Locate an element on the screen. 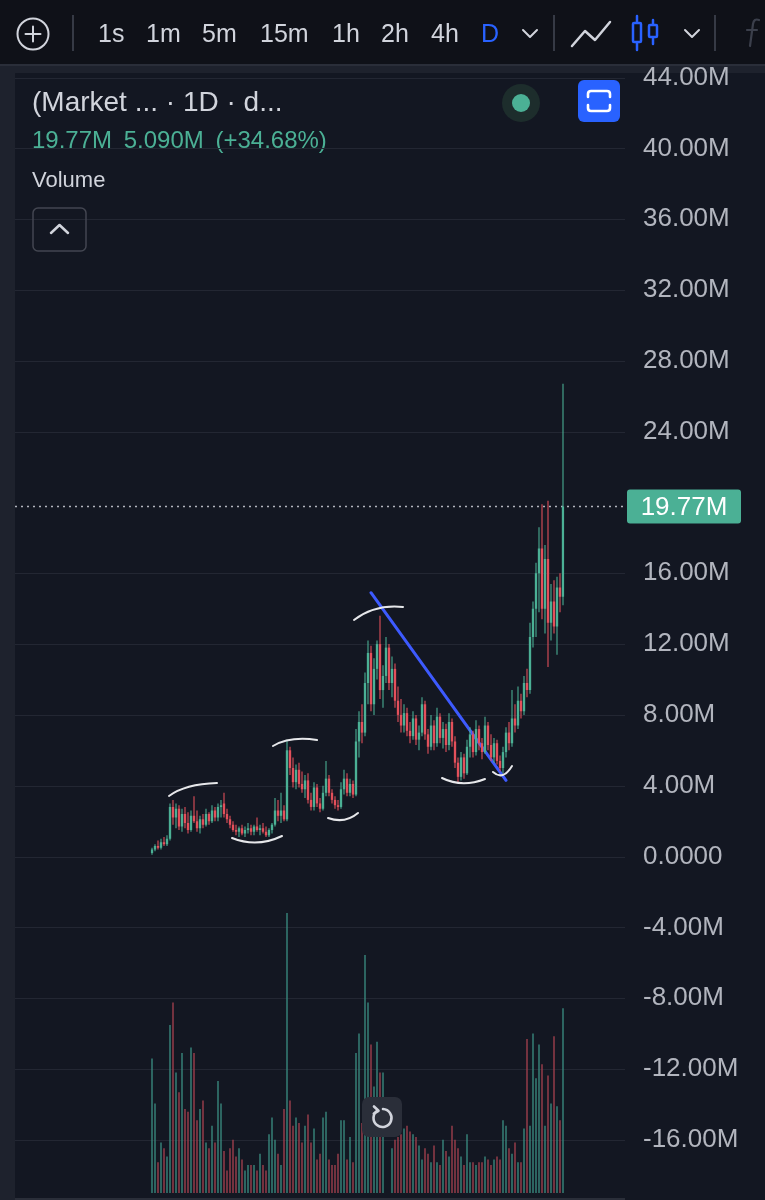  y-tick-label: 24.00M is located at coordinates (686, 429).